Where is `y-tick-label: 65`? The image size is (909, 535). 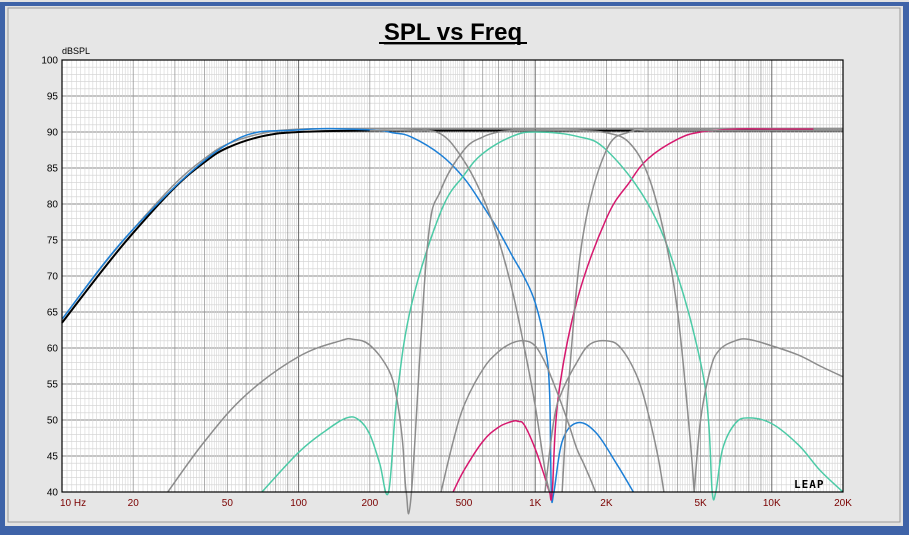 y-tick-label: 65 is located at coordinates (53, 313).